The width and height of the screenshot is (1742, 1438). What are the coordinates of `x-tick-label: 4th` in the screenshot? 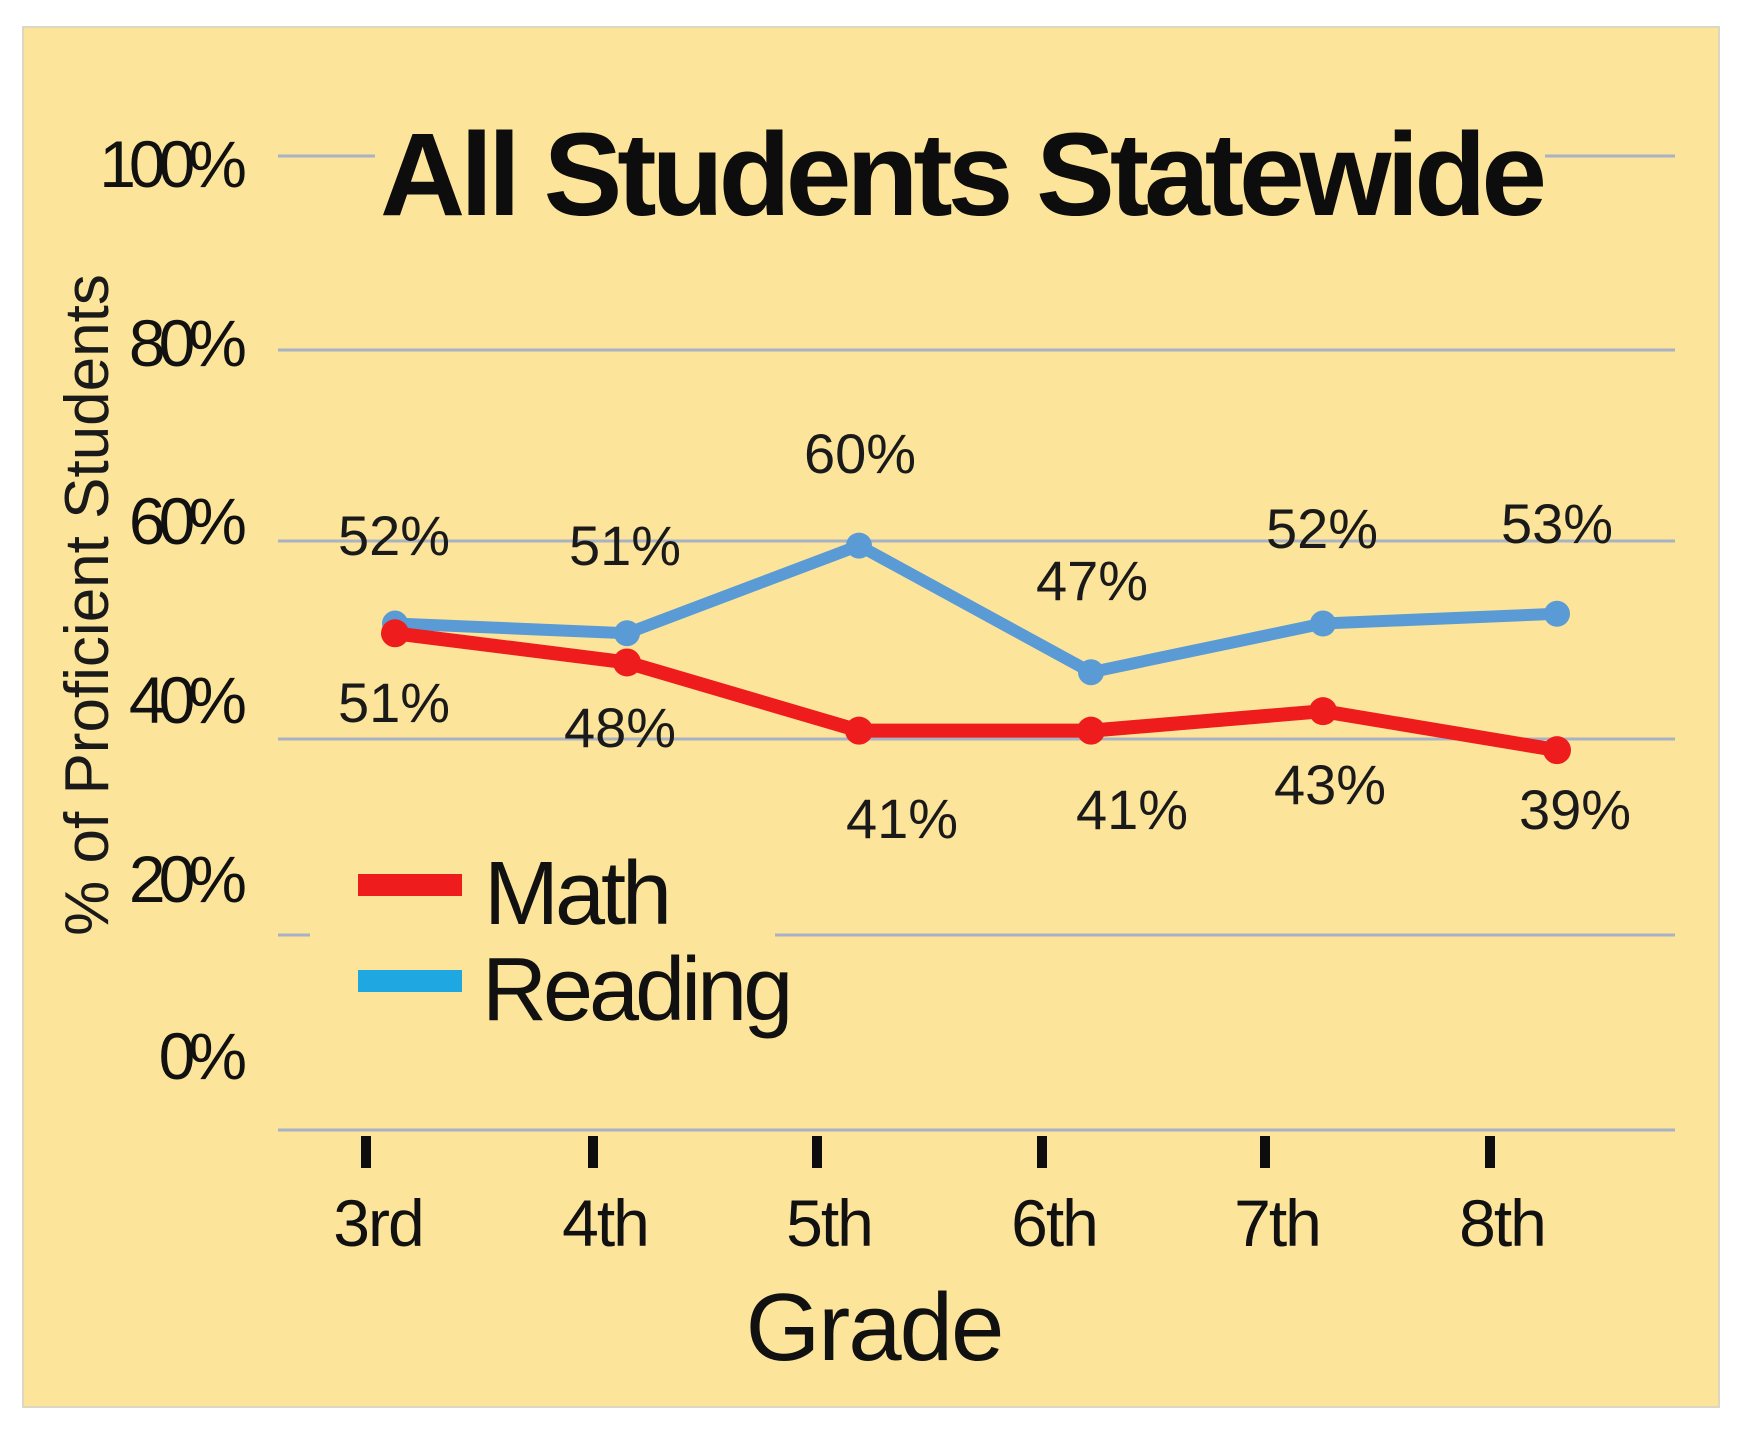 It's located at (605, 1223).